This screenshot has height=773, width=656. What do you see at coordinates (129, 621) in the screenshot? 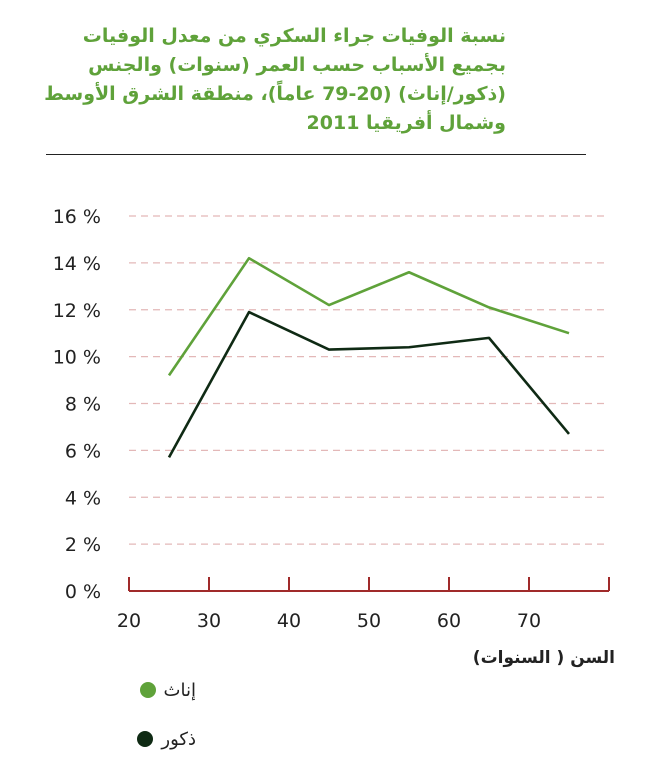
I see `x-tick-label: 20` at bounding box center [129, 621].